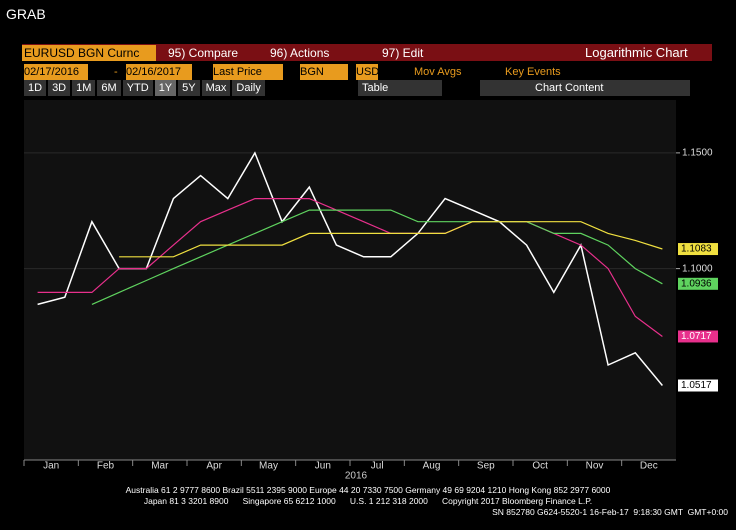 The height and width of the screenshot is (530, 736). Describe the element at coordinates (189, 88) in the screenshot. I see `period-button: 5Y` at that location.